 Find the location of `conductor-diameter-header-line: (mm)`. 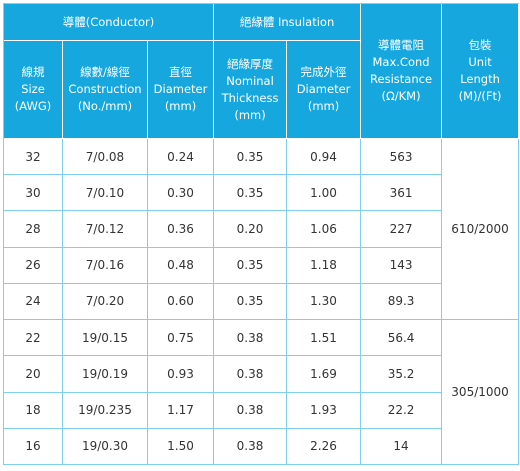

conductor-diameter-header-line: (mm) is located at coordinates (180, 106).